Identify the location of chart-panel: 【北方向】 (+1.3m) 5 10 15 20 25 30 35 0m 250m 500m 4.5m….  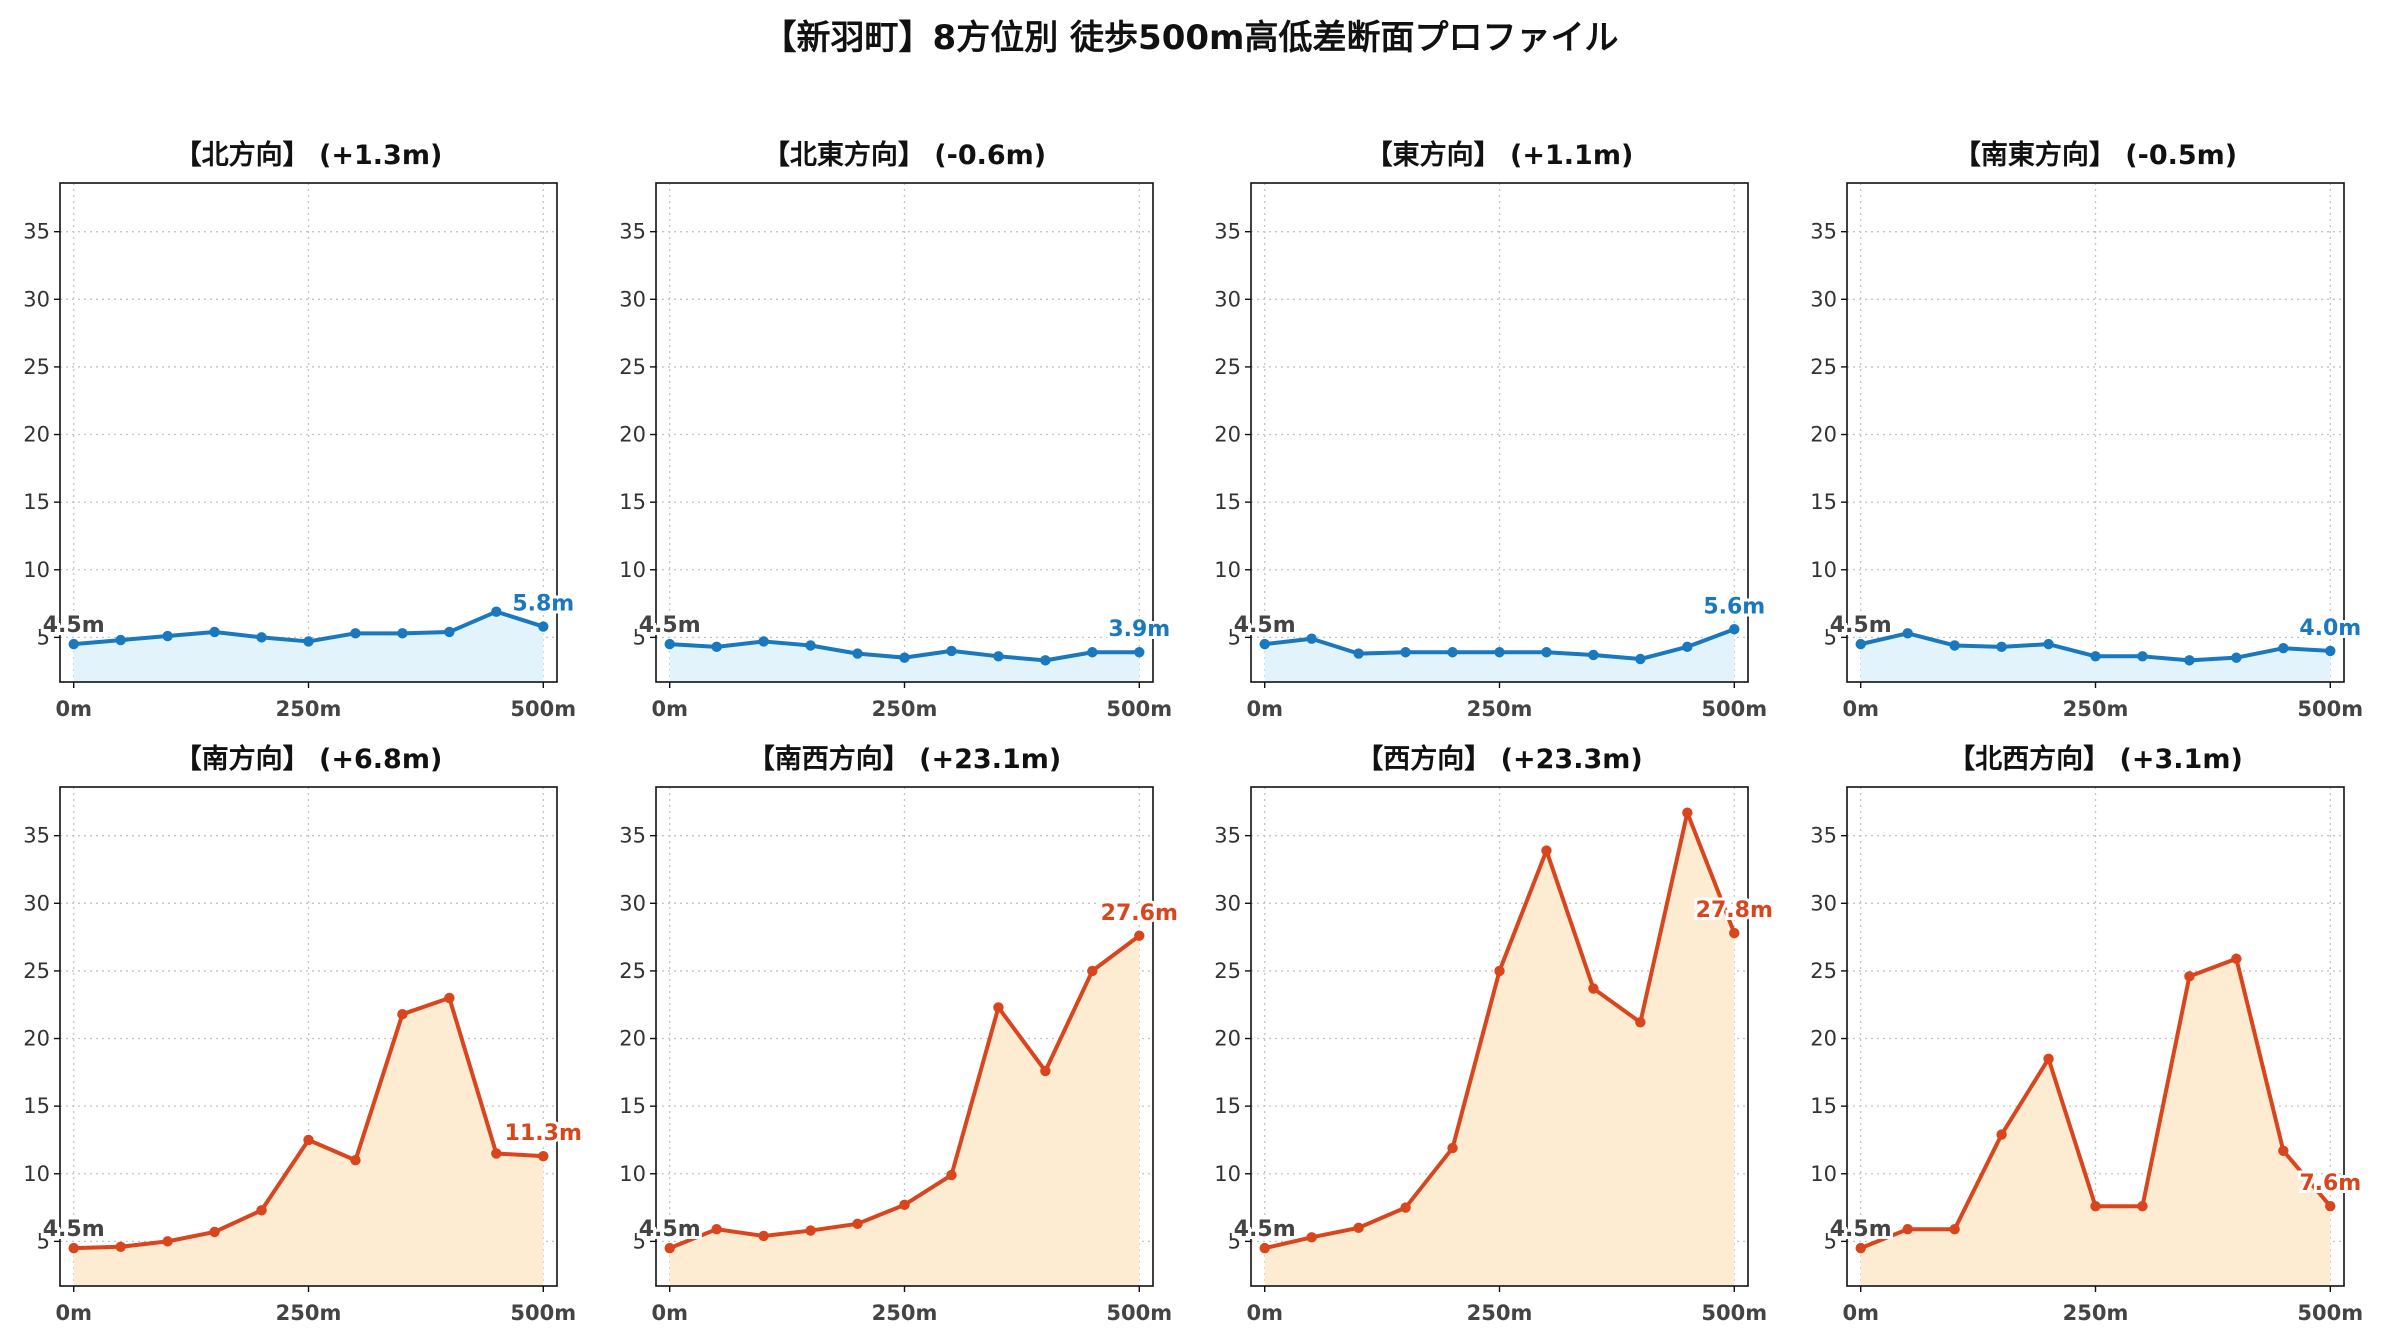
(300, 430).